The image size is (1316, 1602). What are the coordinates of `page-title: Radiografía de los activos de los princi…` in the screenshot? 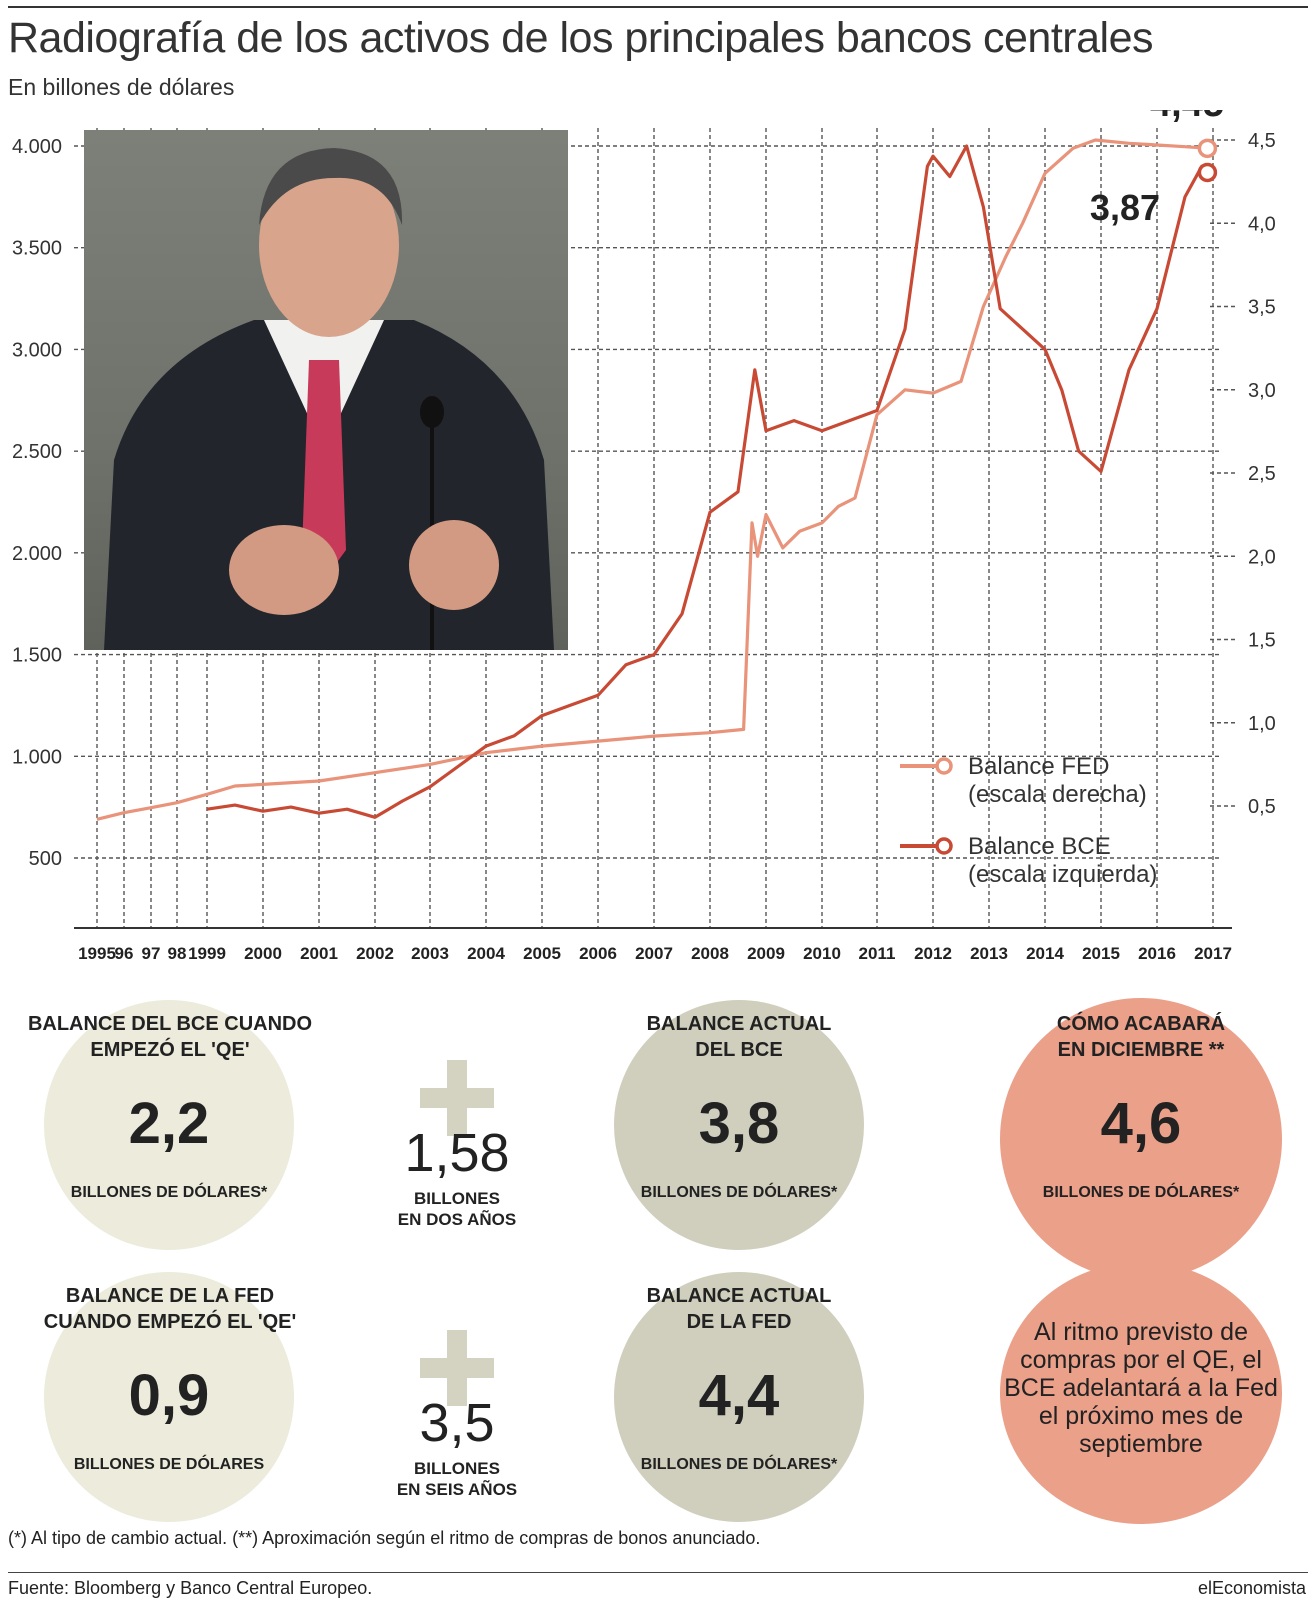 It's located at (581, 38).